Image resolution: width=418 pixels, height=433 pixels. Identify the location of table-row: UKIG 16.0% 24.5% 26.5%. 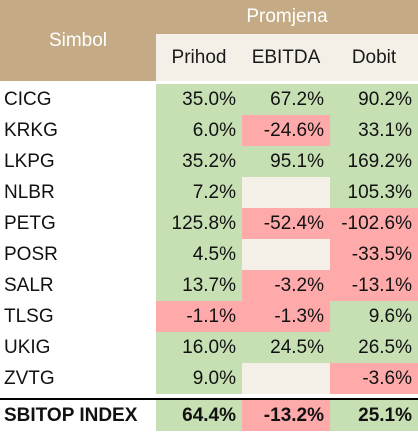
(209, 347).